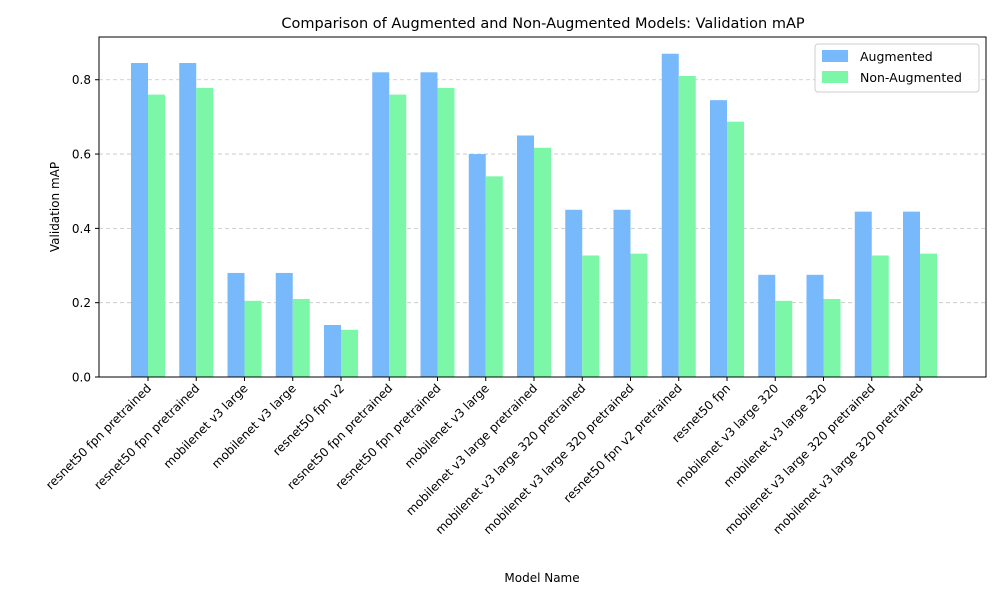 The image size is (1000, 600). Describe the element at coordinates (55, 207) in the screenshot. I see `y-axis-title: Validation mAP` at that location.